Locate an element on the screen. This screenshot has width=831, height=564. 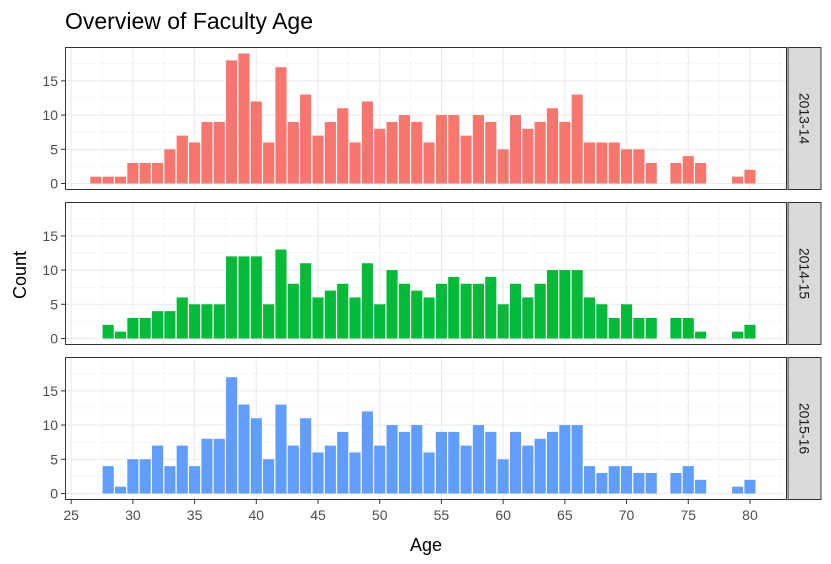
y-tick-label: 15 is located at coordinates (50, 236).